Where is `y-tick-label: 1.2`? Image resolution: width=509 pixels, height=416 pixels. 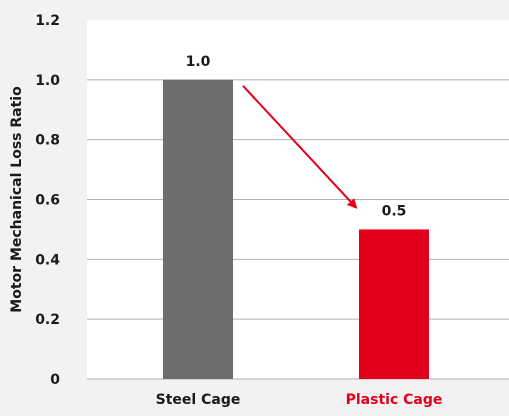 y-tick-label: 1.2 is located at coordinates (47, 21).